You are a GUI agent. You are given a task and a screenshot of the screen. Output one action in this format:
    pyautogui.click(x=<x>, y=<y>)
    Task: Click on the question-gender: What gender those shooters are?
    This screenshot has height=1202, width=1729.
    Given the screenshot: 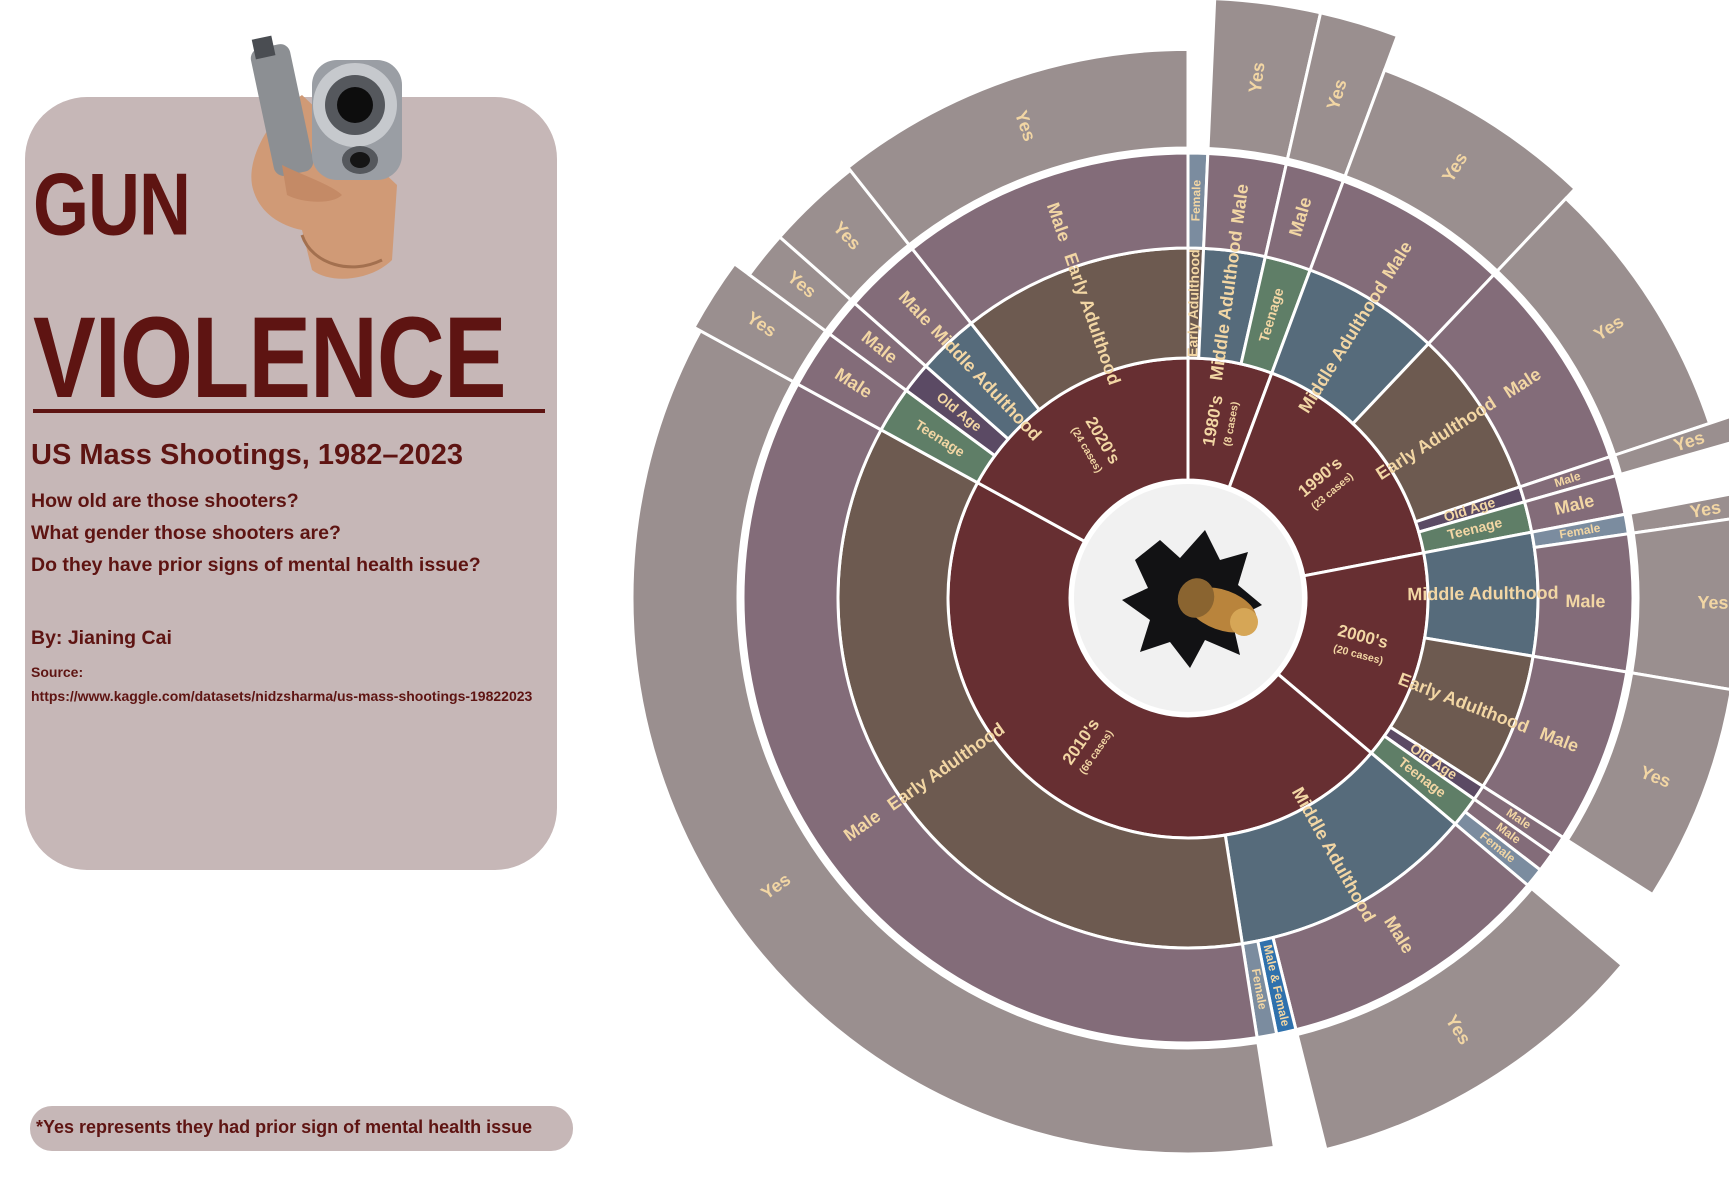 What is the action you would take?
    pyautogui.click(x=186, y=533)
    